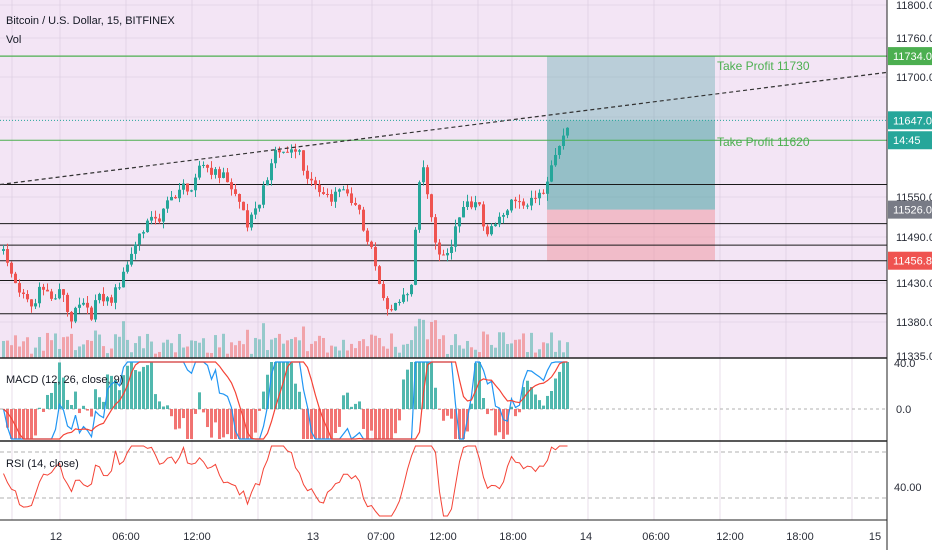  I want to click on macd-label: MACD (12, 26, close, 9), so click(64, 380).